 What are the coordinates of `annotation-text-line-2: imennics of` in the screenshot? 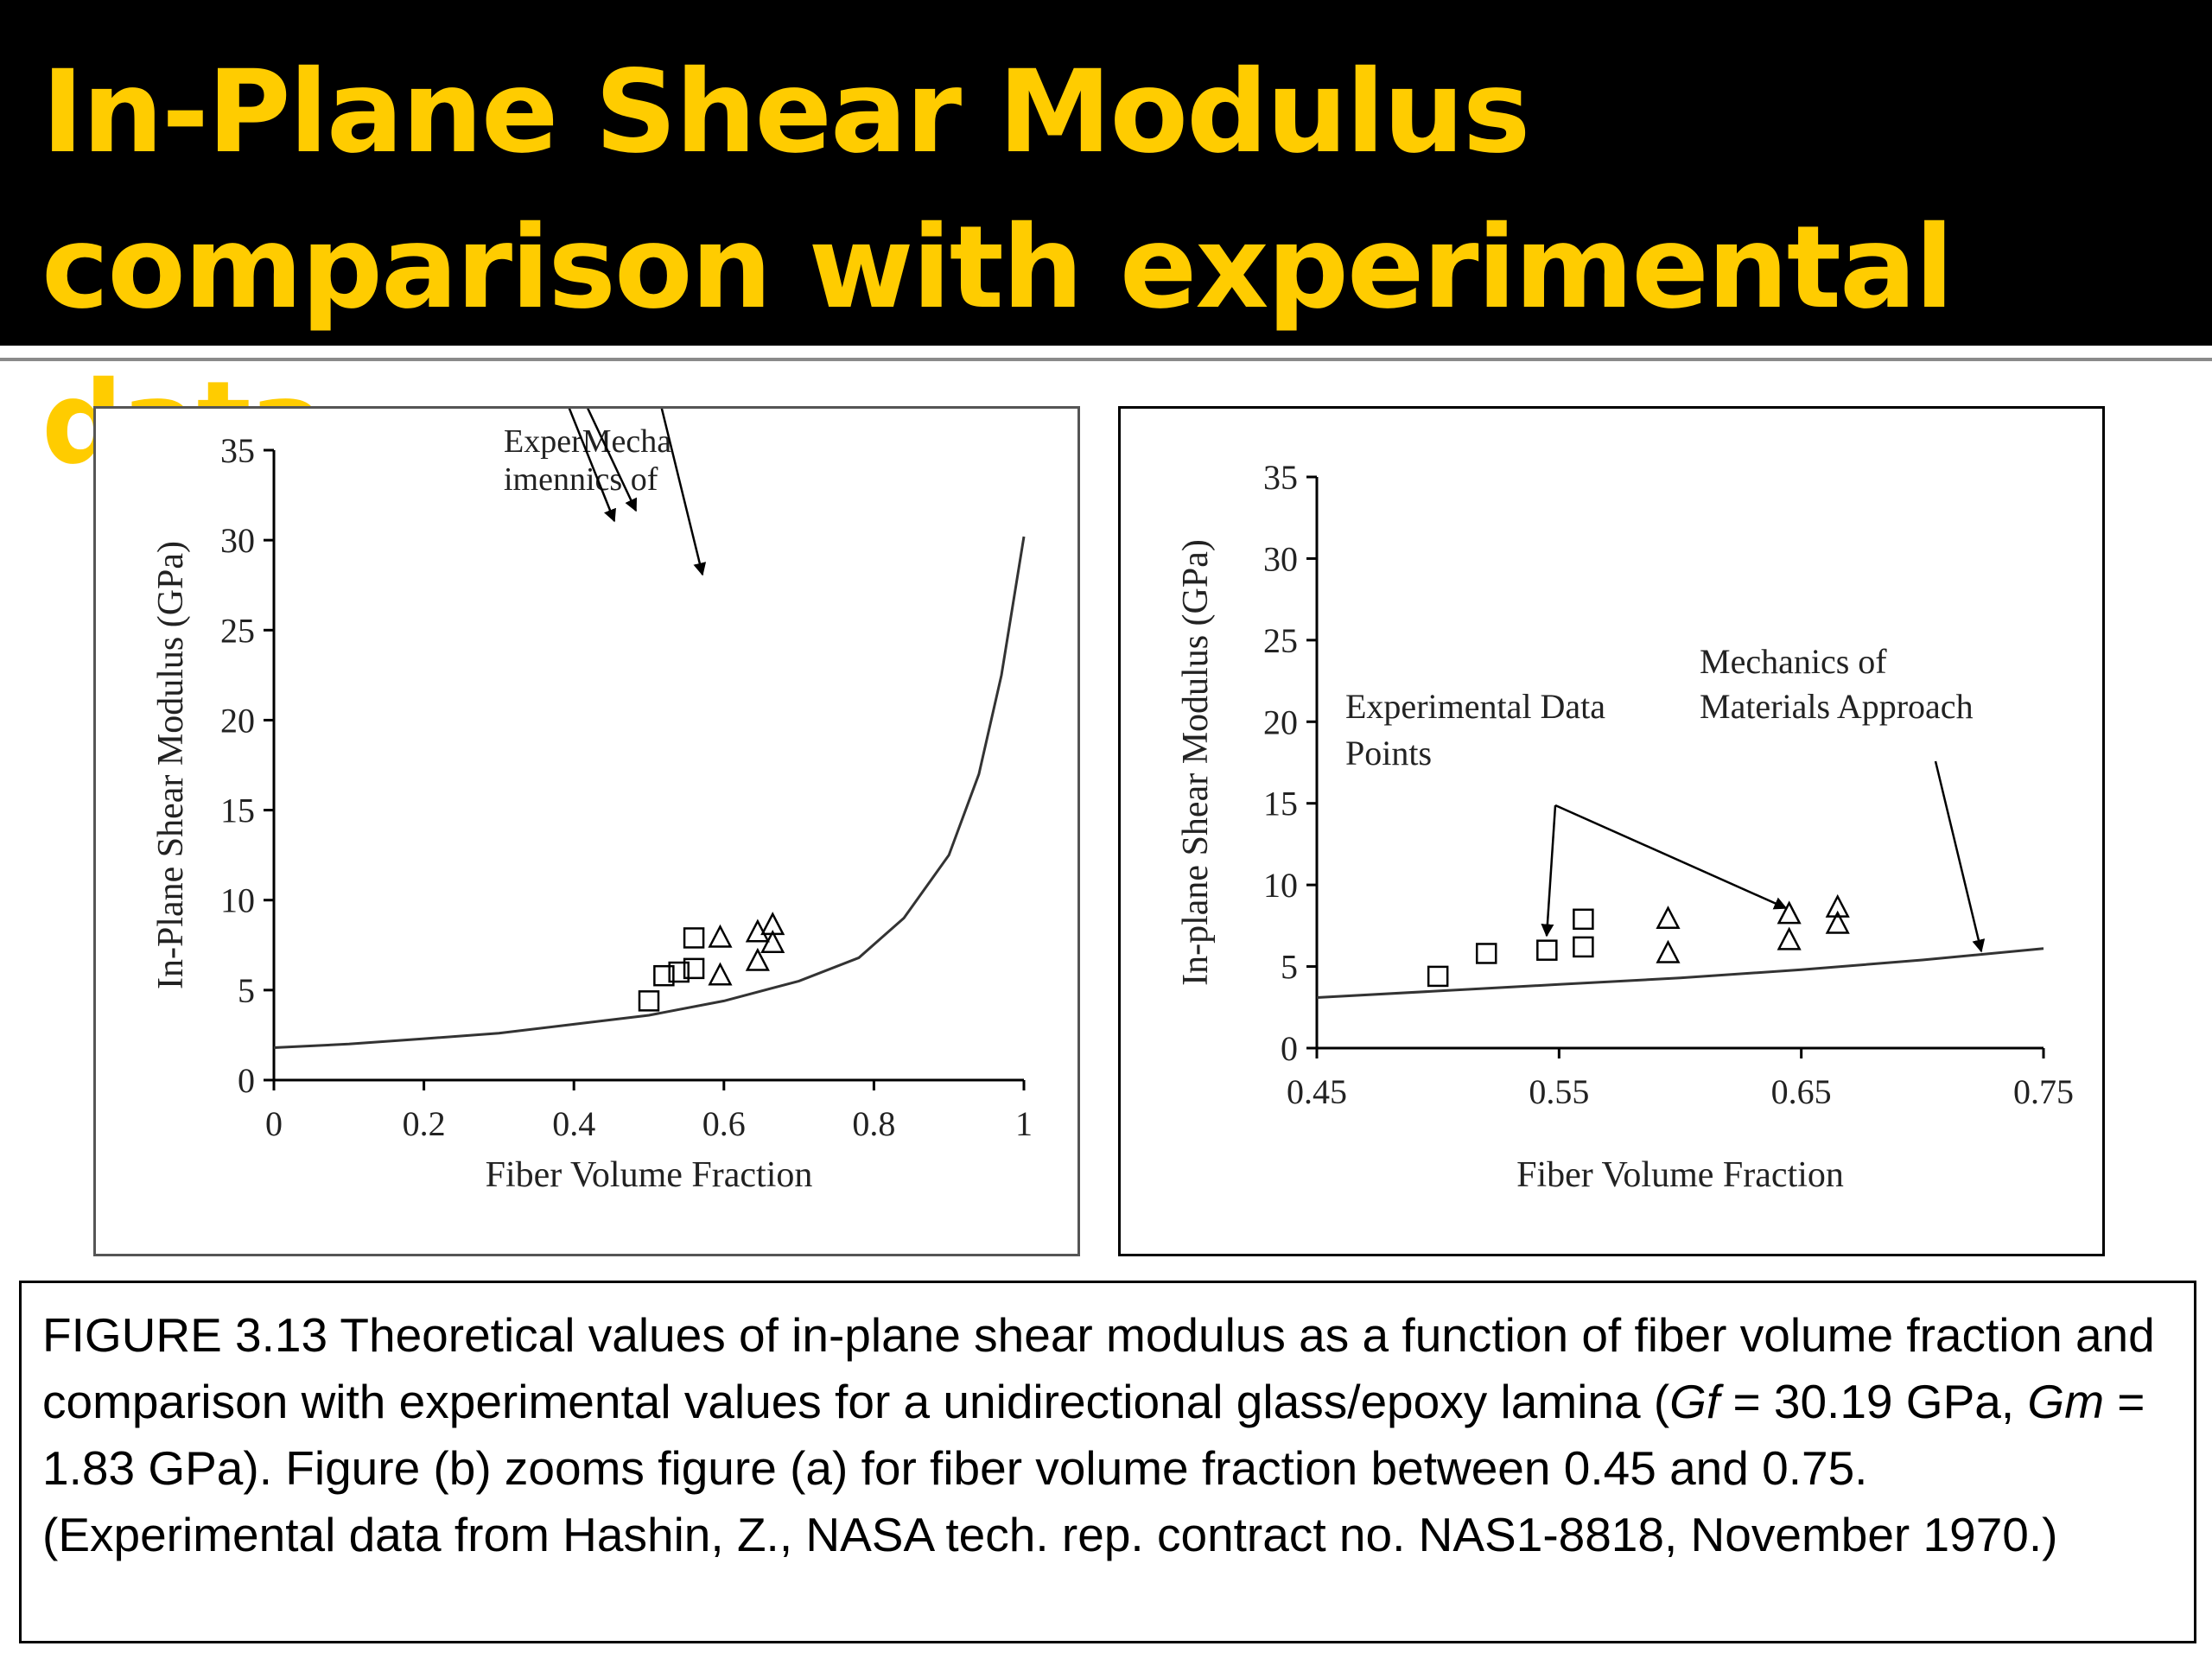 It's located at (581, 479).